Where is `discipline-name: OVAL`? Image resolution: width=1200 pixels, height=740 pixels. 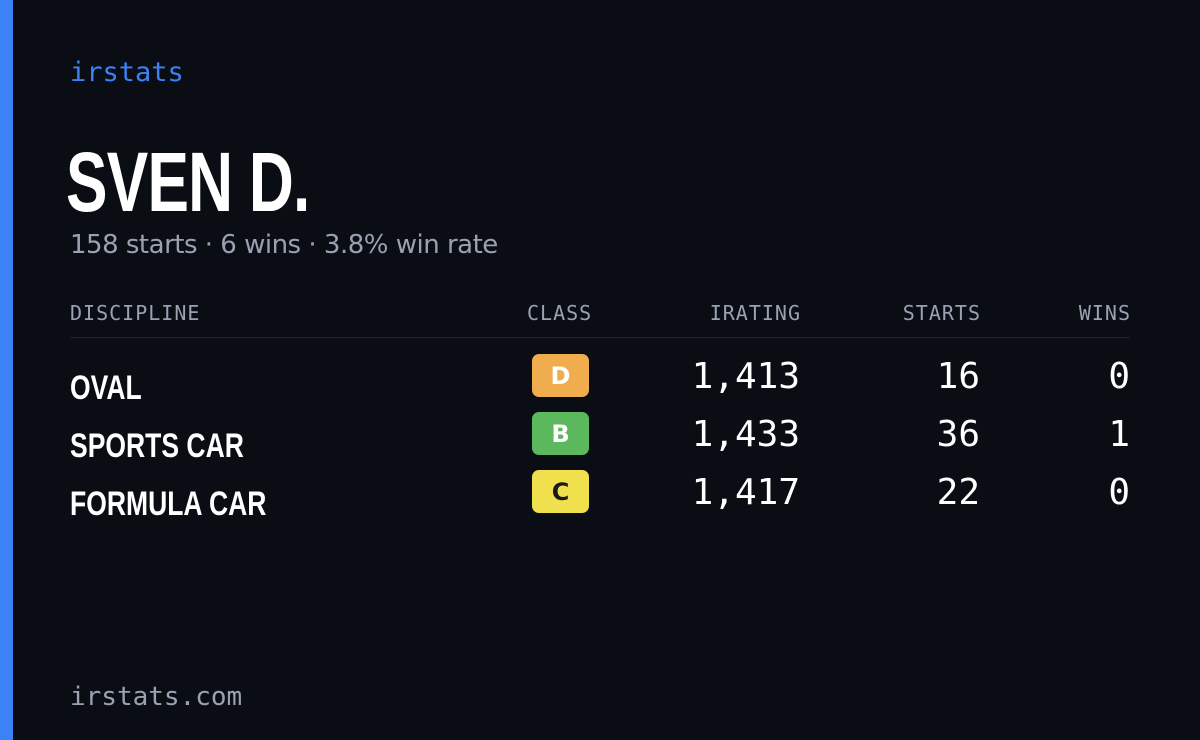 discipline-name: OVAL is located at coordinates (106, 388).